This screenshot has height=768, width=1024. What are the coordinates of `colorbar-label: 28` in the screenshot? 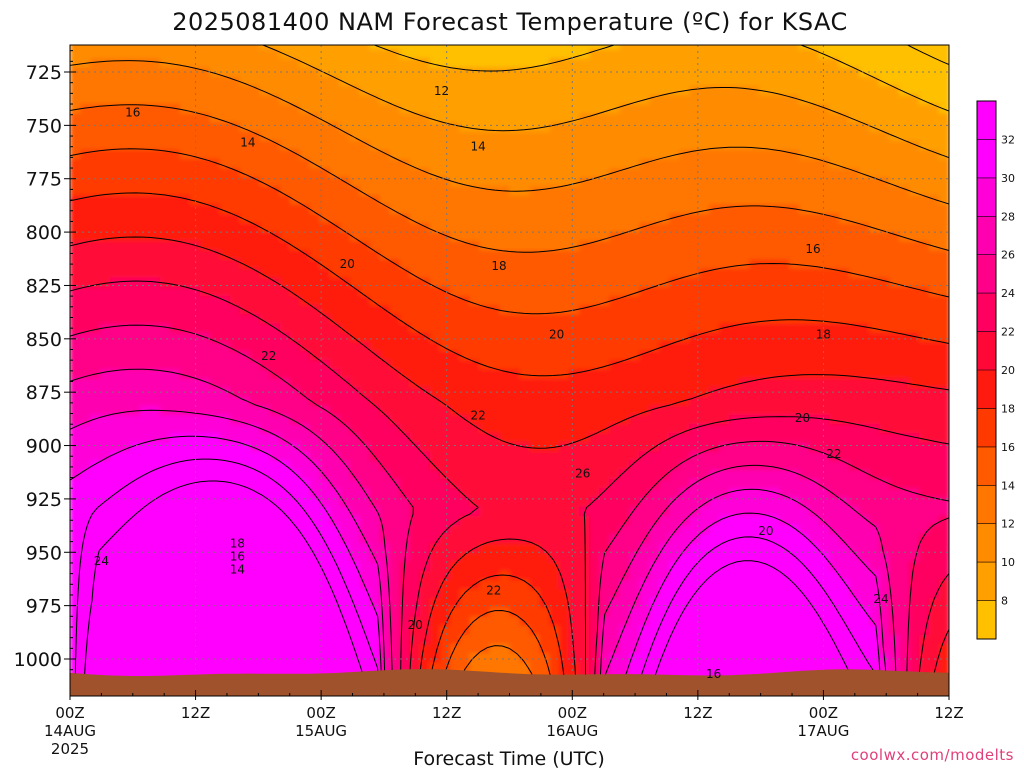 It's located at (1008, 216).